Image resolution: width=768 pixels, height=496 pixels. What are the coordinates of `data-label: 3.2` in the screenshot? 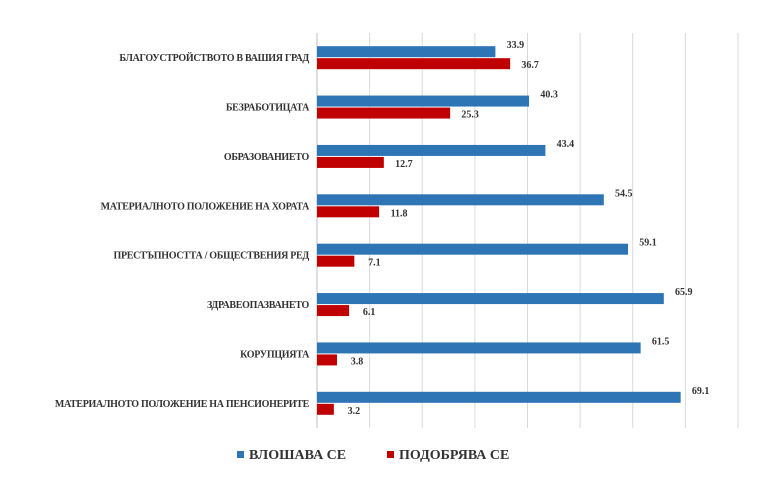 It's located at (354, 411).